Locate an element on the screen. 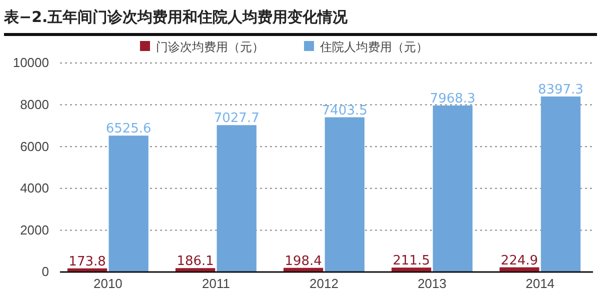 The width and height of the screenshot is (601, 304). legend-label: 门诊次均费用（元） is located at coordinates (210, 47).